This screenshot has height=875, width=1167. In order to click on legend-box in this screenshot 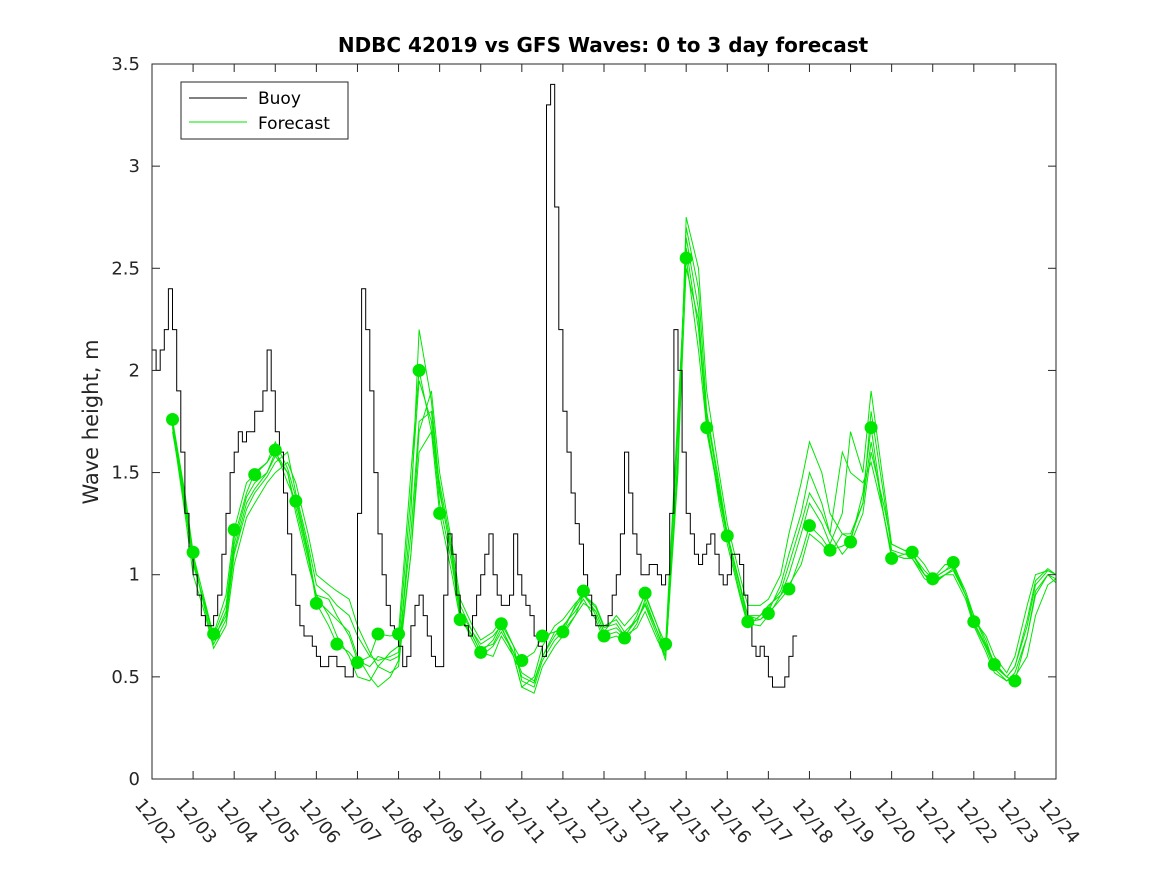, I will do `click(264, 110)`.